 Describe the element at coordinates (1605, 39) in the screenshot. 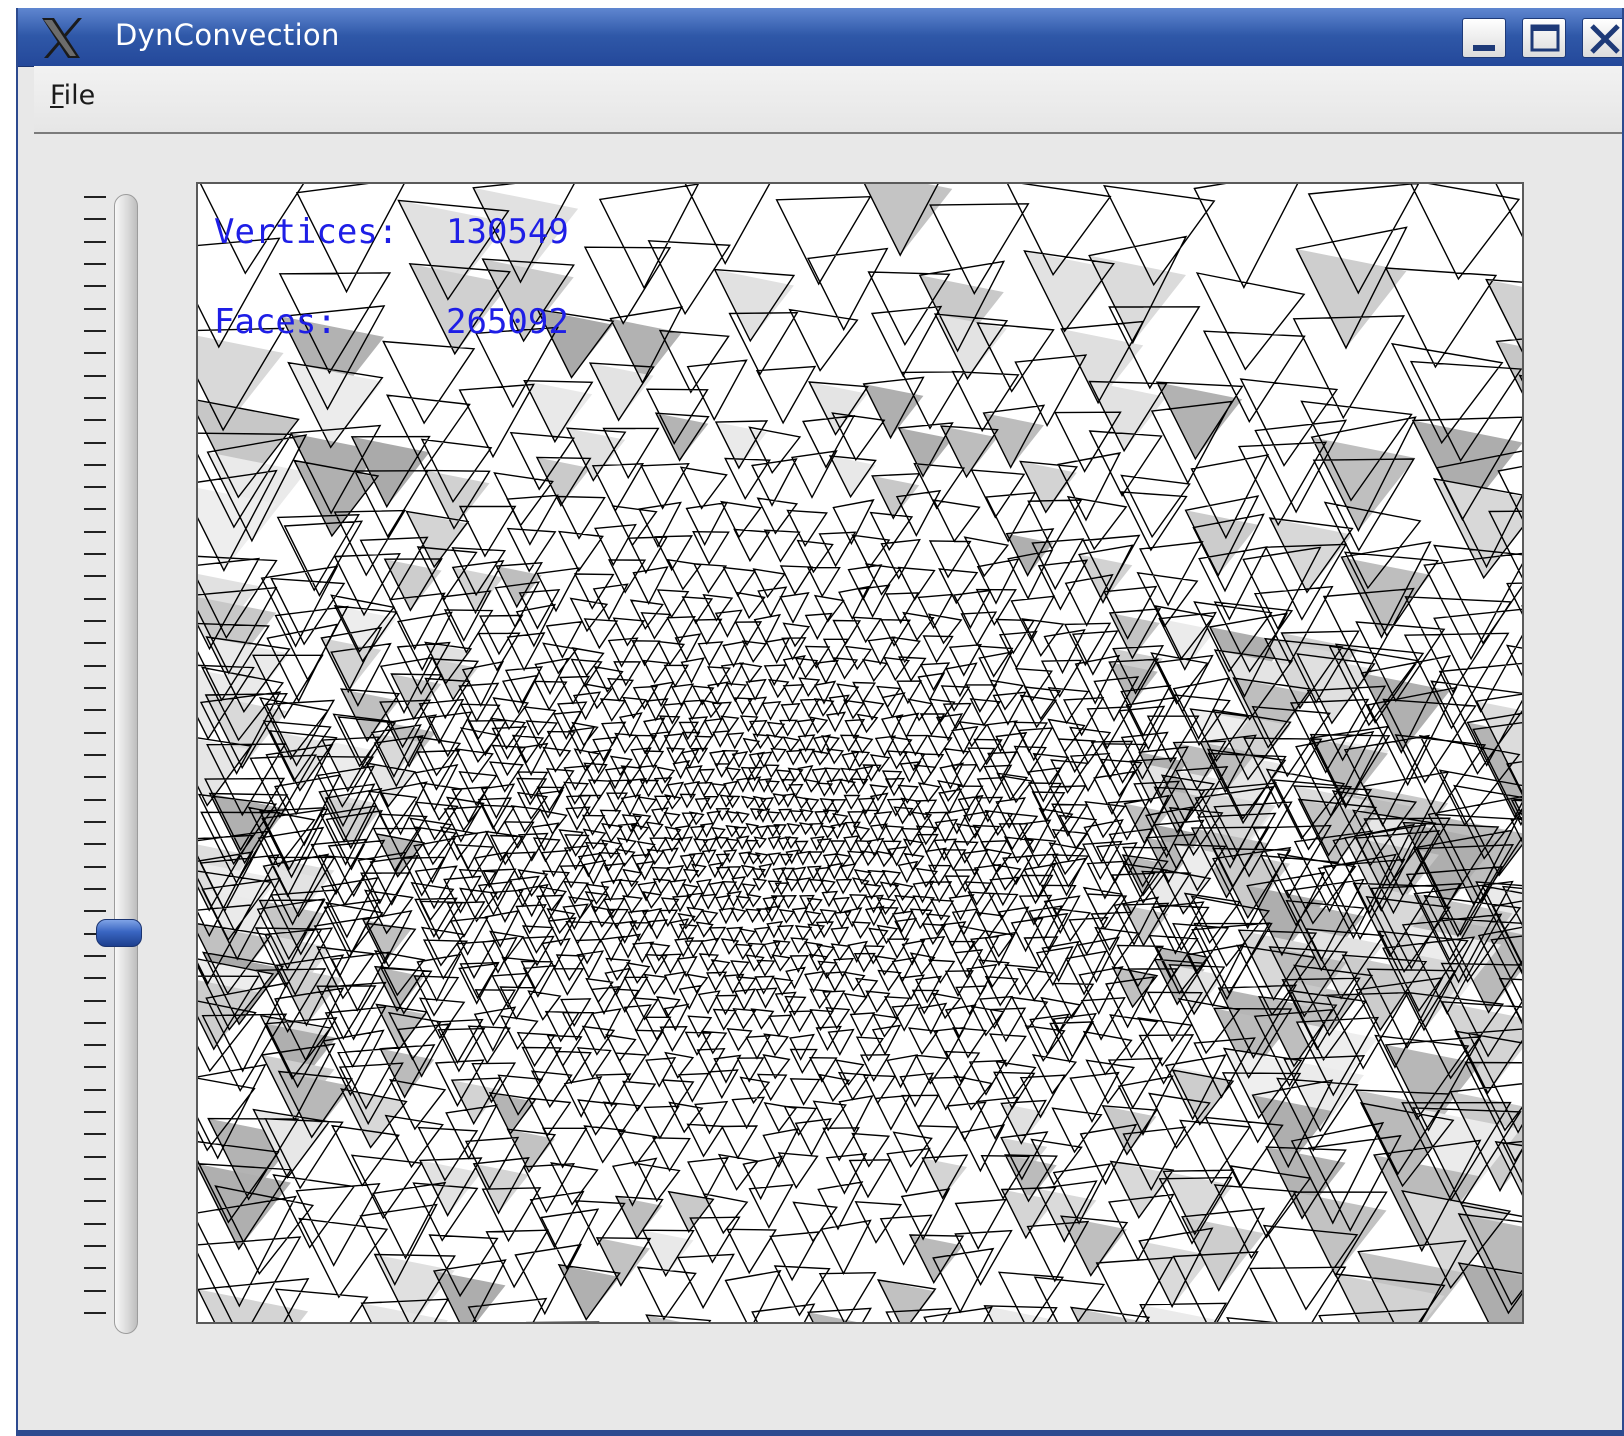

I see `close-icon` at that location.